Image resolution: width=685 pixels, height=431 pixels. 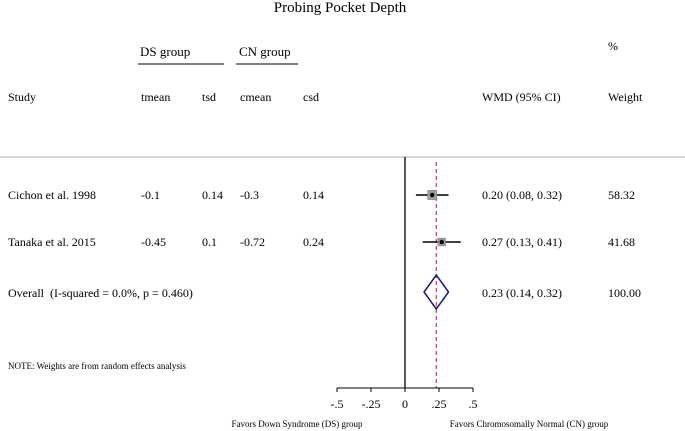 I want to click on x-tick-label: -.5, so click(x=337, y=404).